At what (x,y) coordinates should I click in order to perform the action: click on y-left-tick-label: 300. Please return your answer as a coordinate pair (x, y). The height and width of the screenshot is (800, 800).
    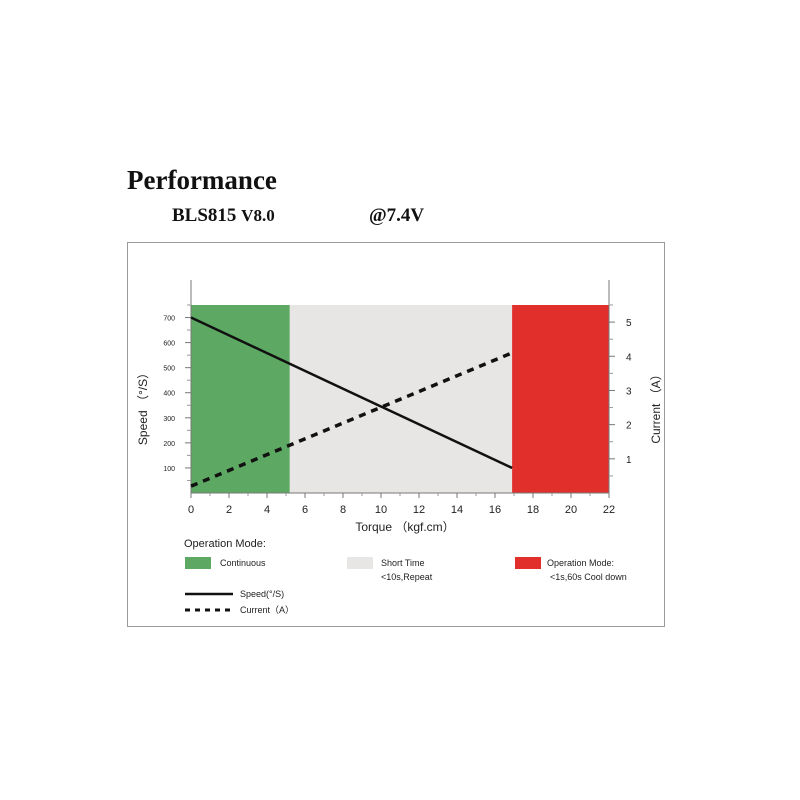
    Looking at the image, I should click on (169, 419).